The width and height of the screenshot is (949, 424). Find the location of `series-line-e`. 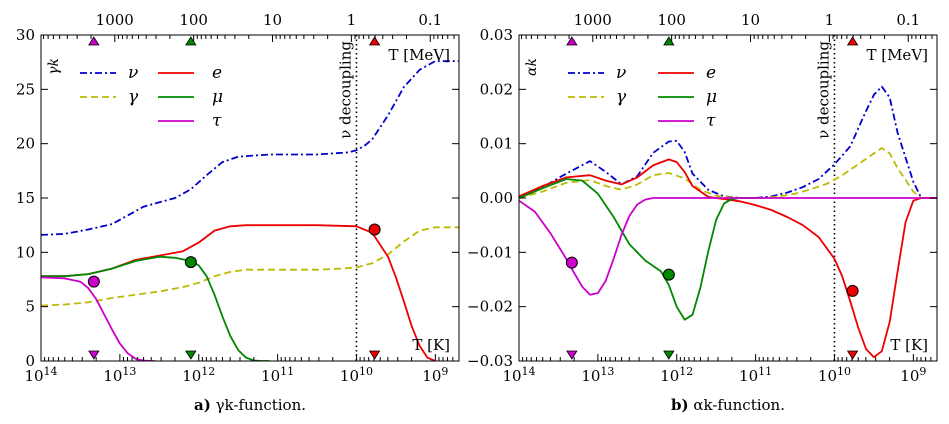

series-line-e is located at coordinates (238, 292).